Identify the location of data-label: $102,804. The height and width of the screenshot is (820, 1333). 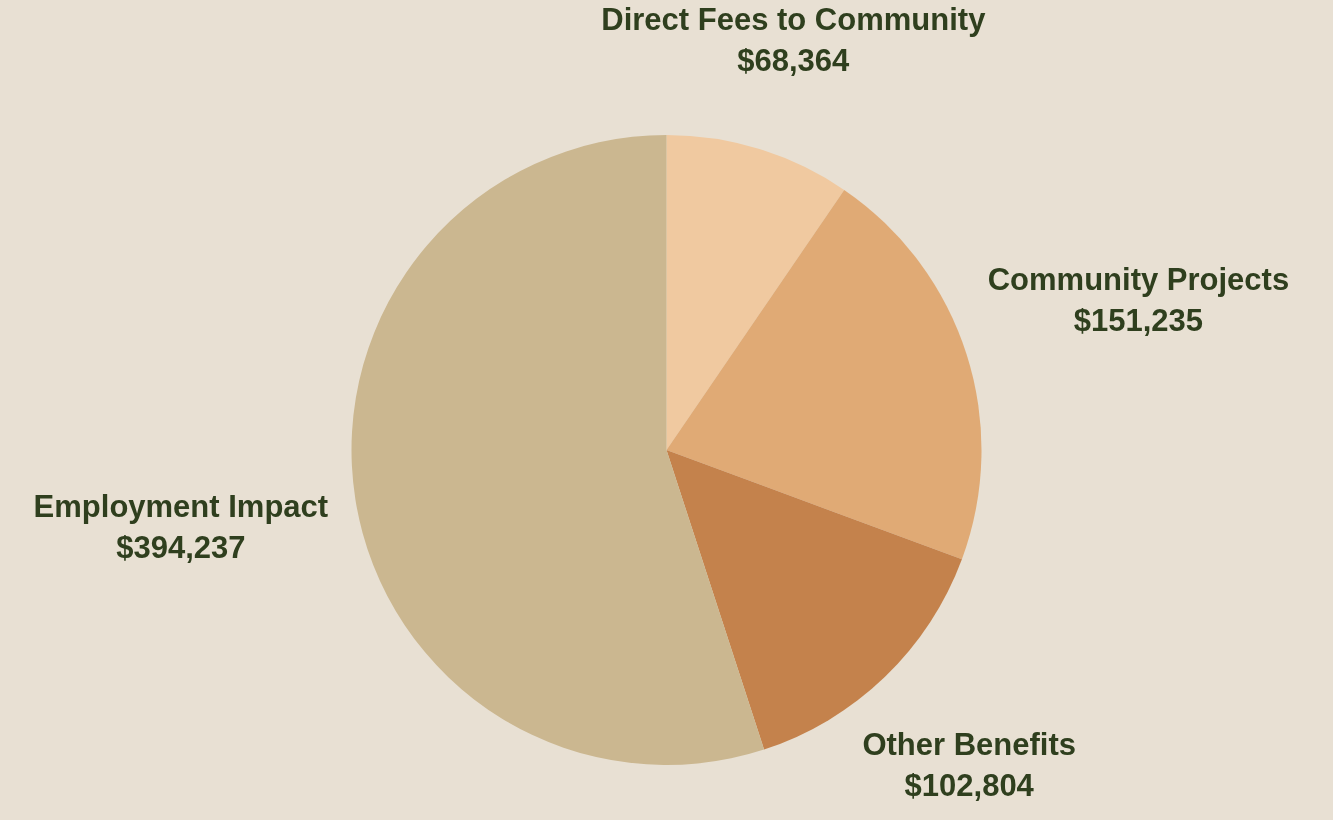
(969, 785).